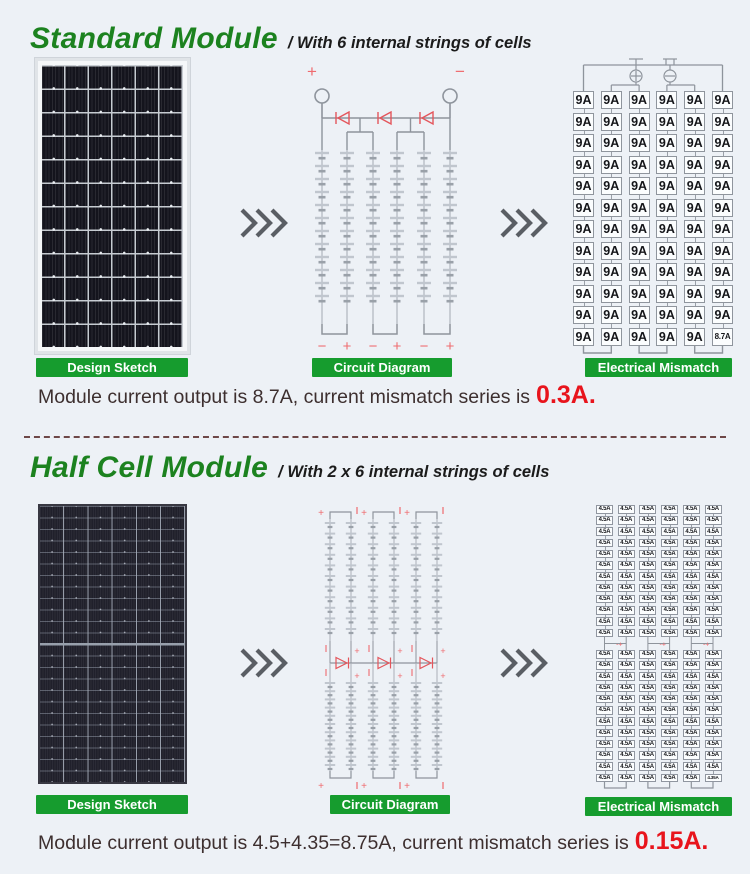 This screenshot has height=874, width=750. I want to click on standard-section-title: Standard Module, so click(154, 38).